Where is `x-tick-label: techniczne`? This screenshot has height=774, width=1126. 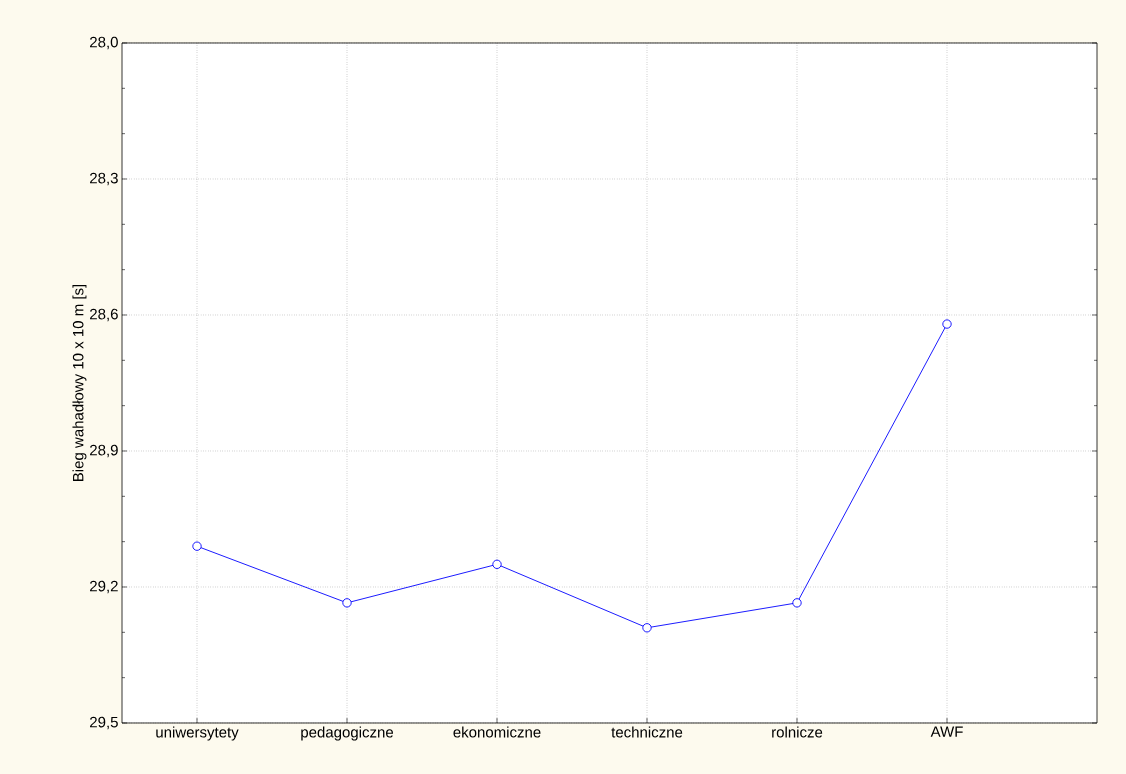 x-tick-label: techniczne is located at coordinates (647, 732).